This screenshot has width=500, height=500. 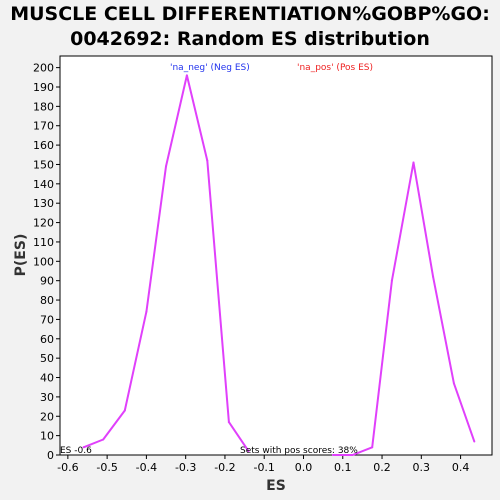 What do you see at coordinates (43, 164) in the screenshot?
I see `y-tick-label: 150` at bounding box center [43, 164].